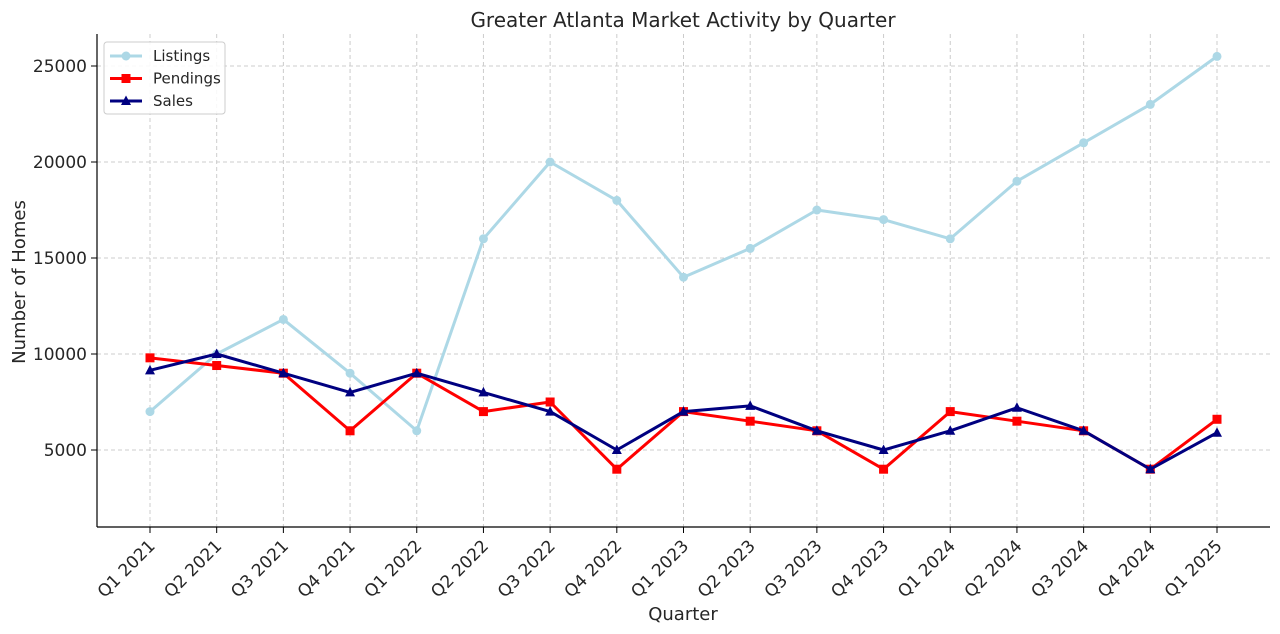 The image size is (1280, 634). What do you see at coordinates (527, 569) in the screenshot?
I see `x-tick-label: Q3 2022` at bounding box center [527, 569].